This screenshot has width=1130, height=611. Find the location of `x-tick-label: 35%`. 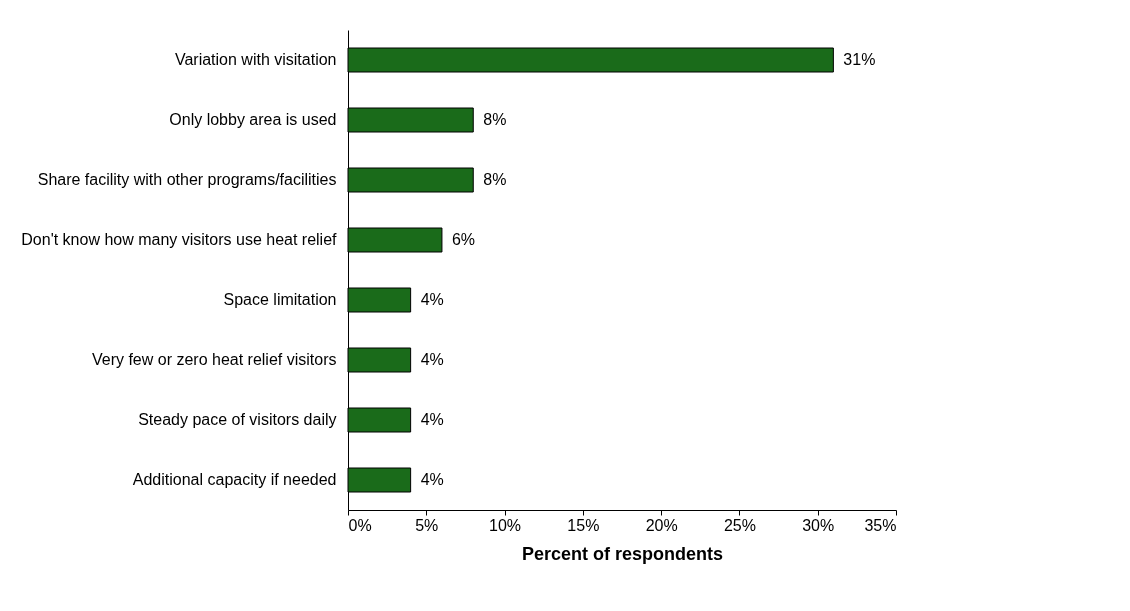

x-tick-label: 35% is located at coordinates (880, 525).